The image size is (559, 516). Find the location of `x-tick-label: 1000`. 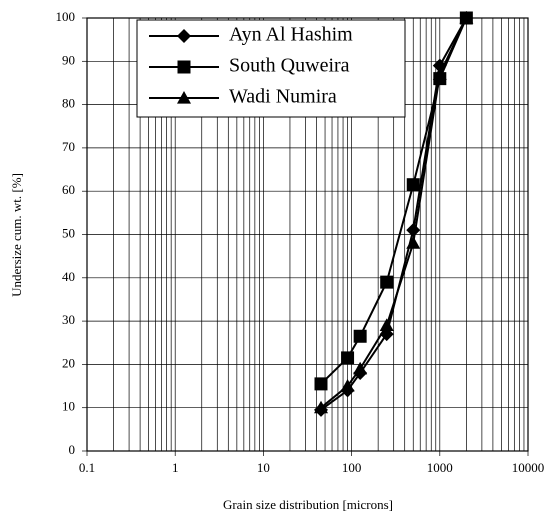

x-tick-label: 1000 is located at coordinates (440, 467).